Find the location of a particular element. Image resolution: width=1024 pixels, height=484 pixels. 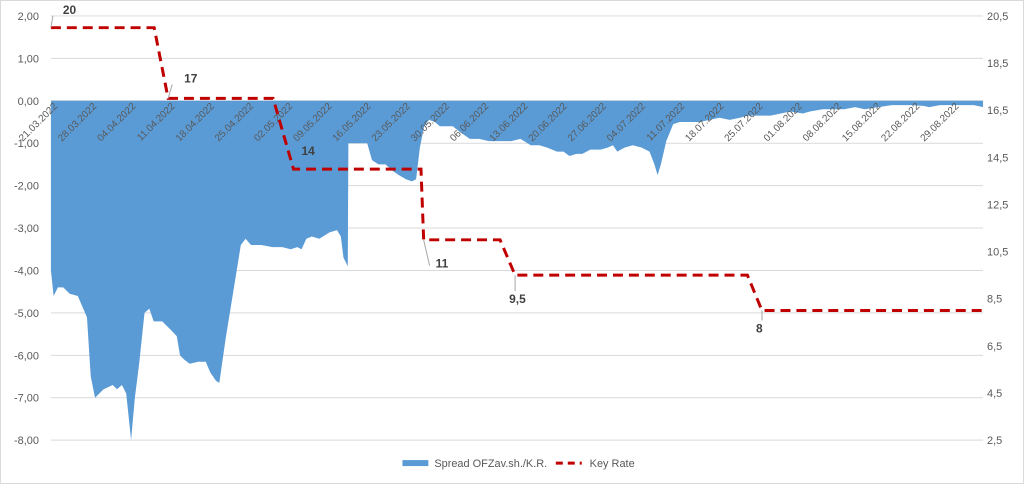

left-axis-tick: -7,00 is located at coordinates (26, 399).